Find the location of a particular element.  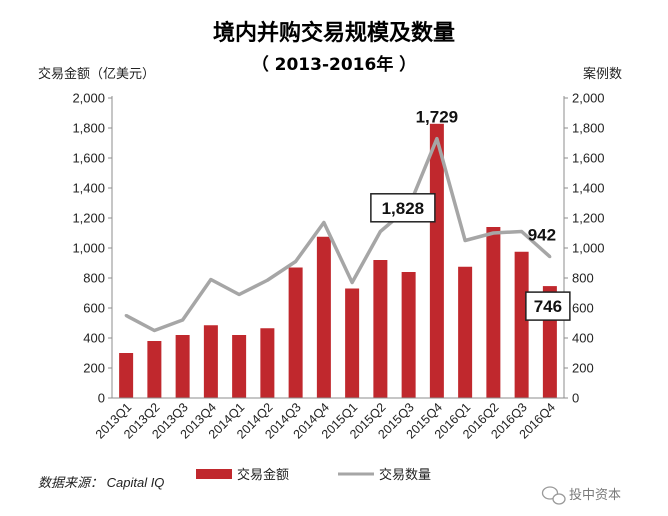

bar-2013Q3 is located at coordinates (182, 366).